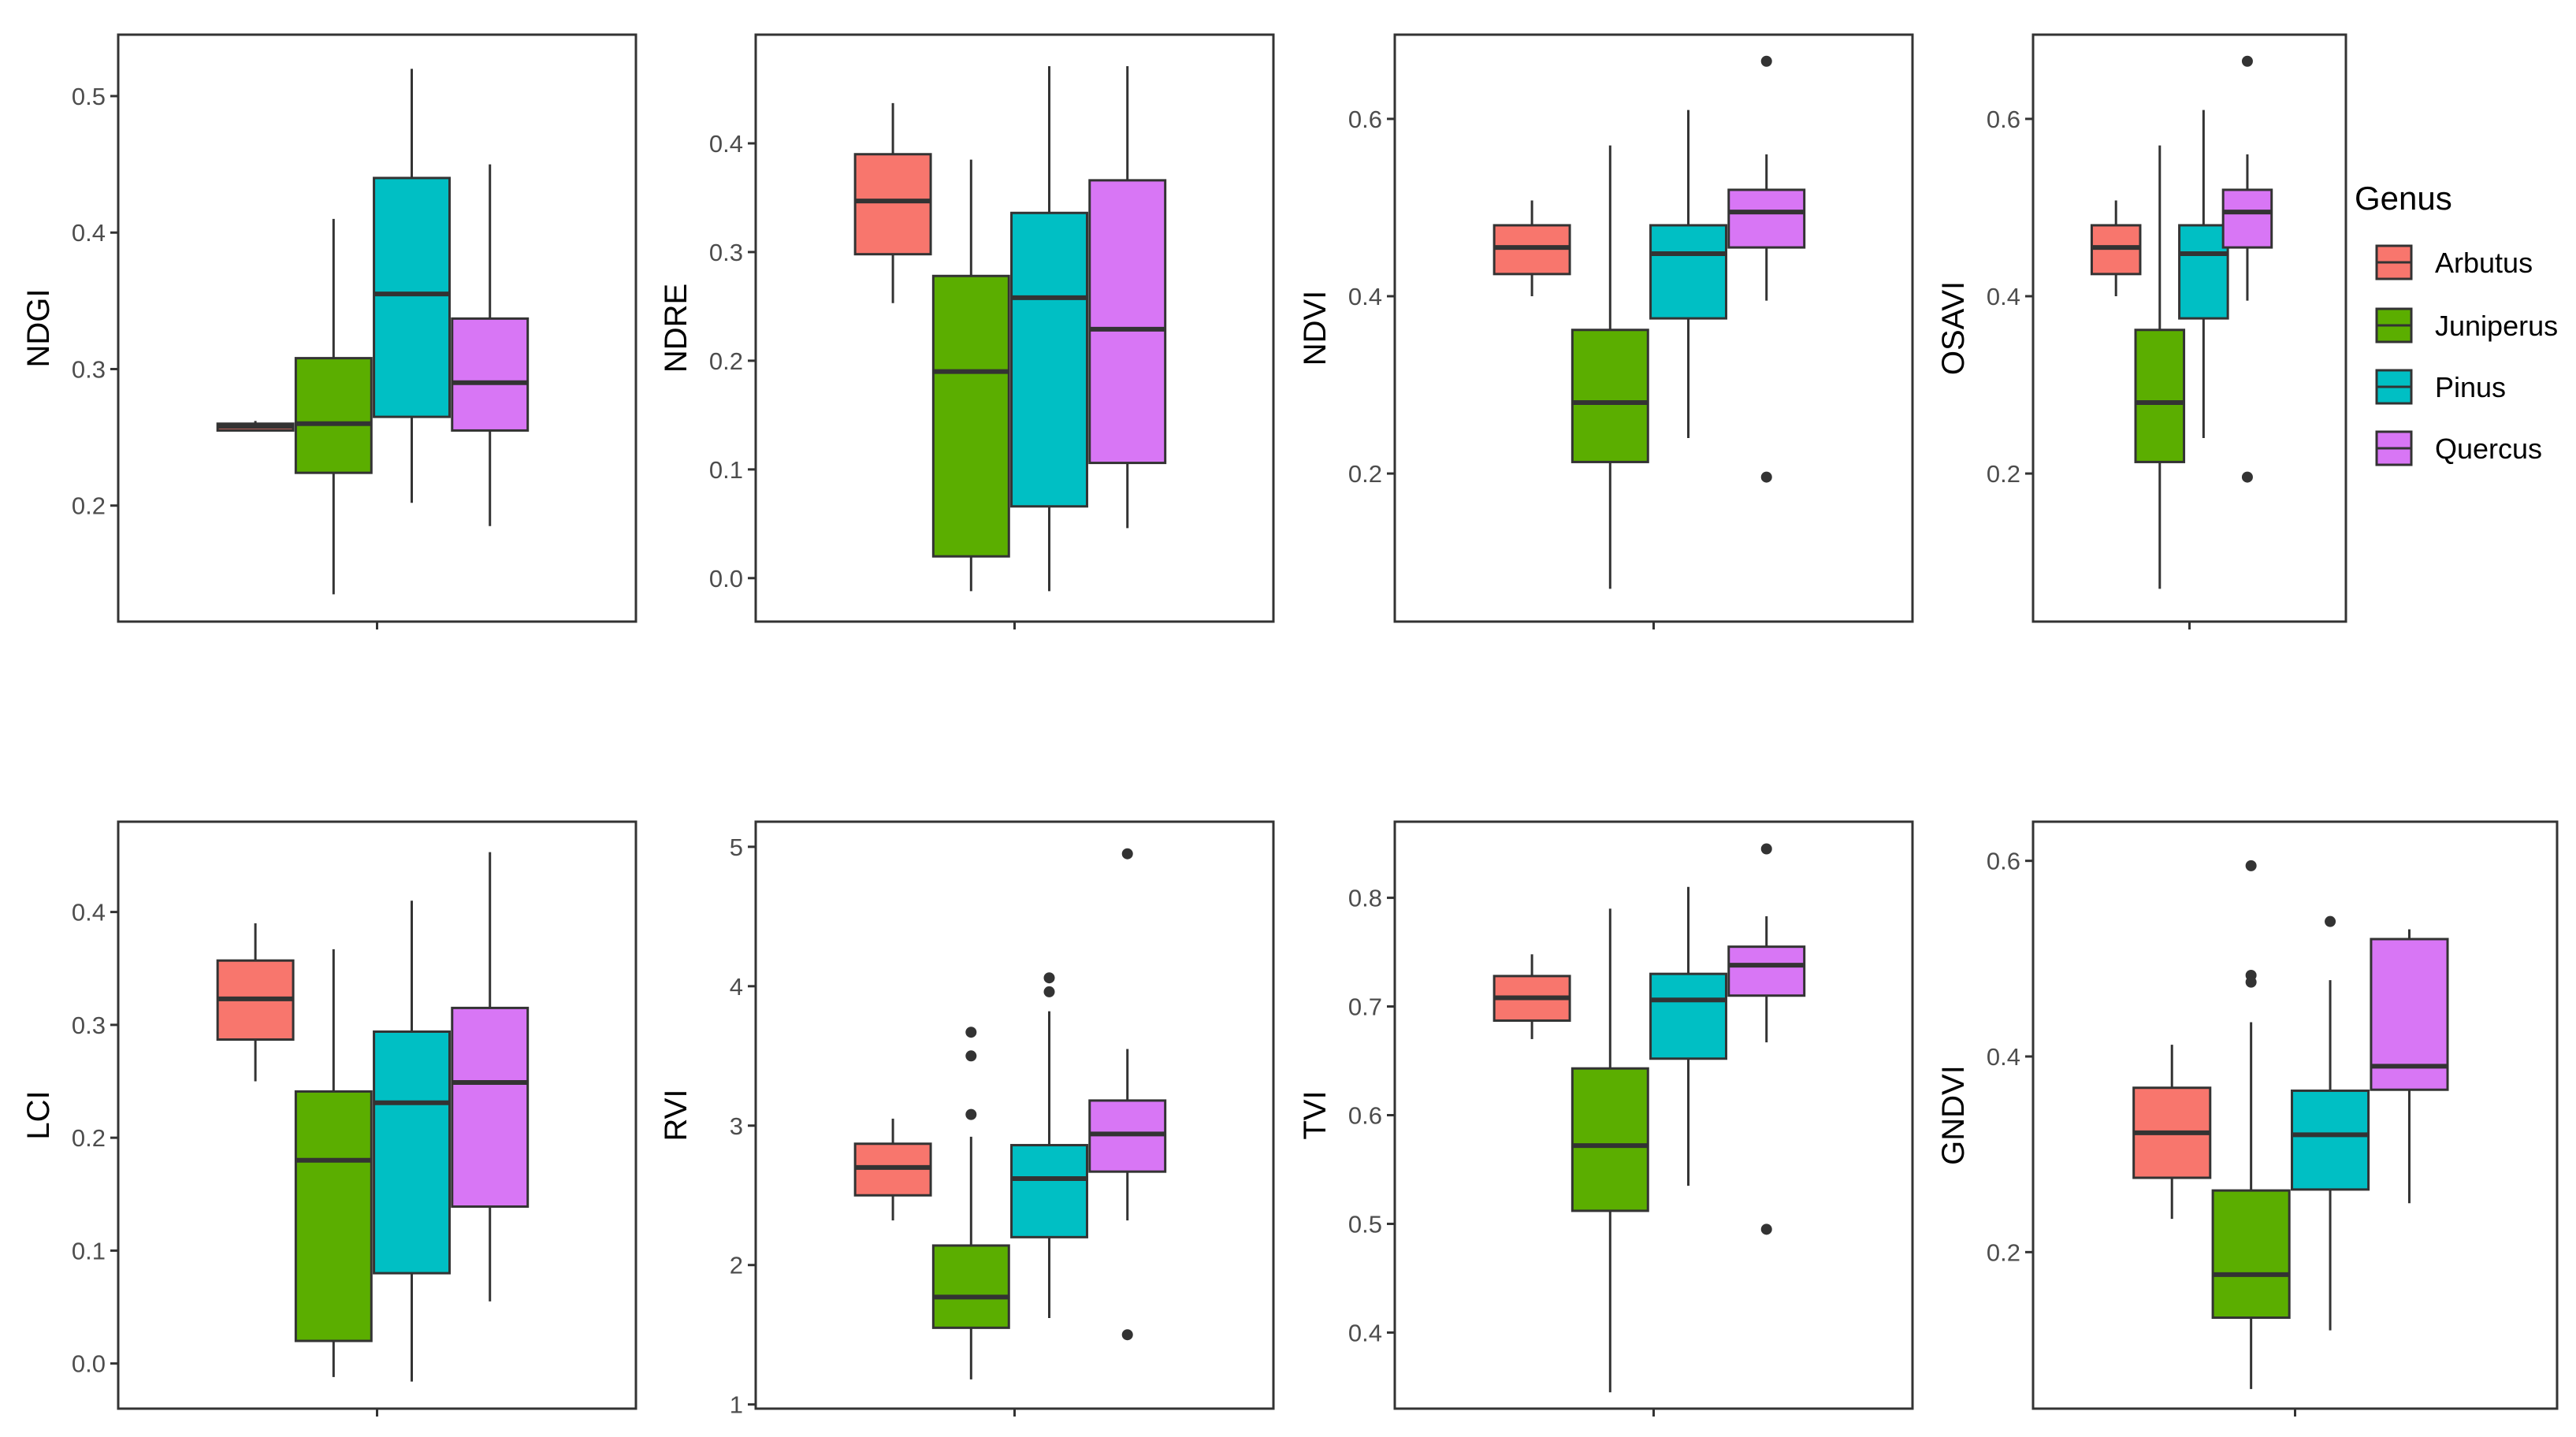 The width and height of the screenshot is (2576, 1437). I want to click on y-tick-label-rvi: 1, so click(736, 1405).